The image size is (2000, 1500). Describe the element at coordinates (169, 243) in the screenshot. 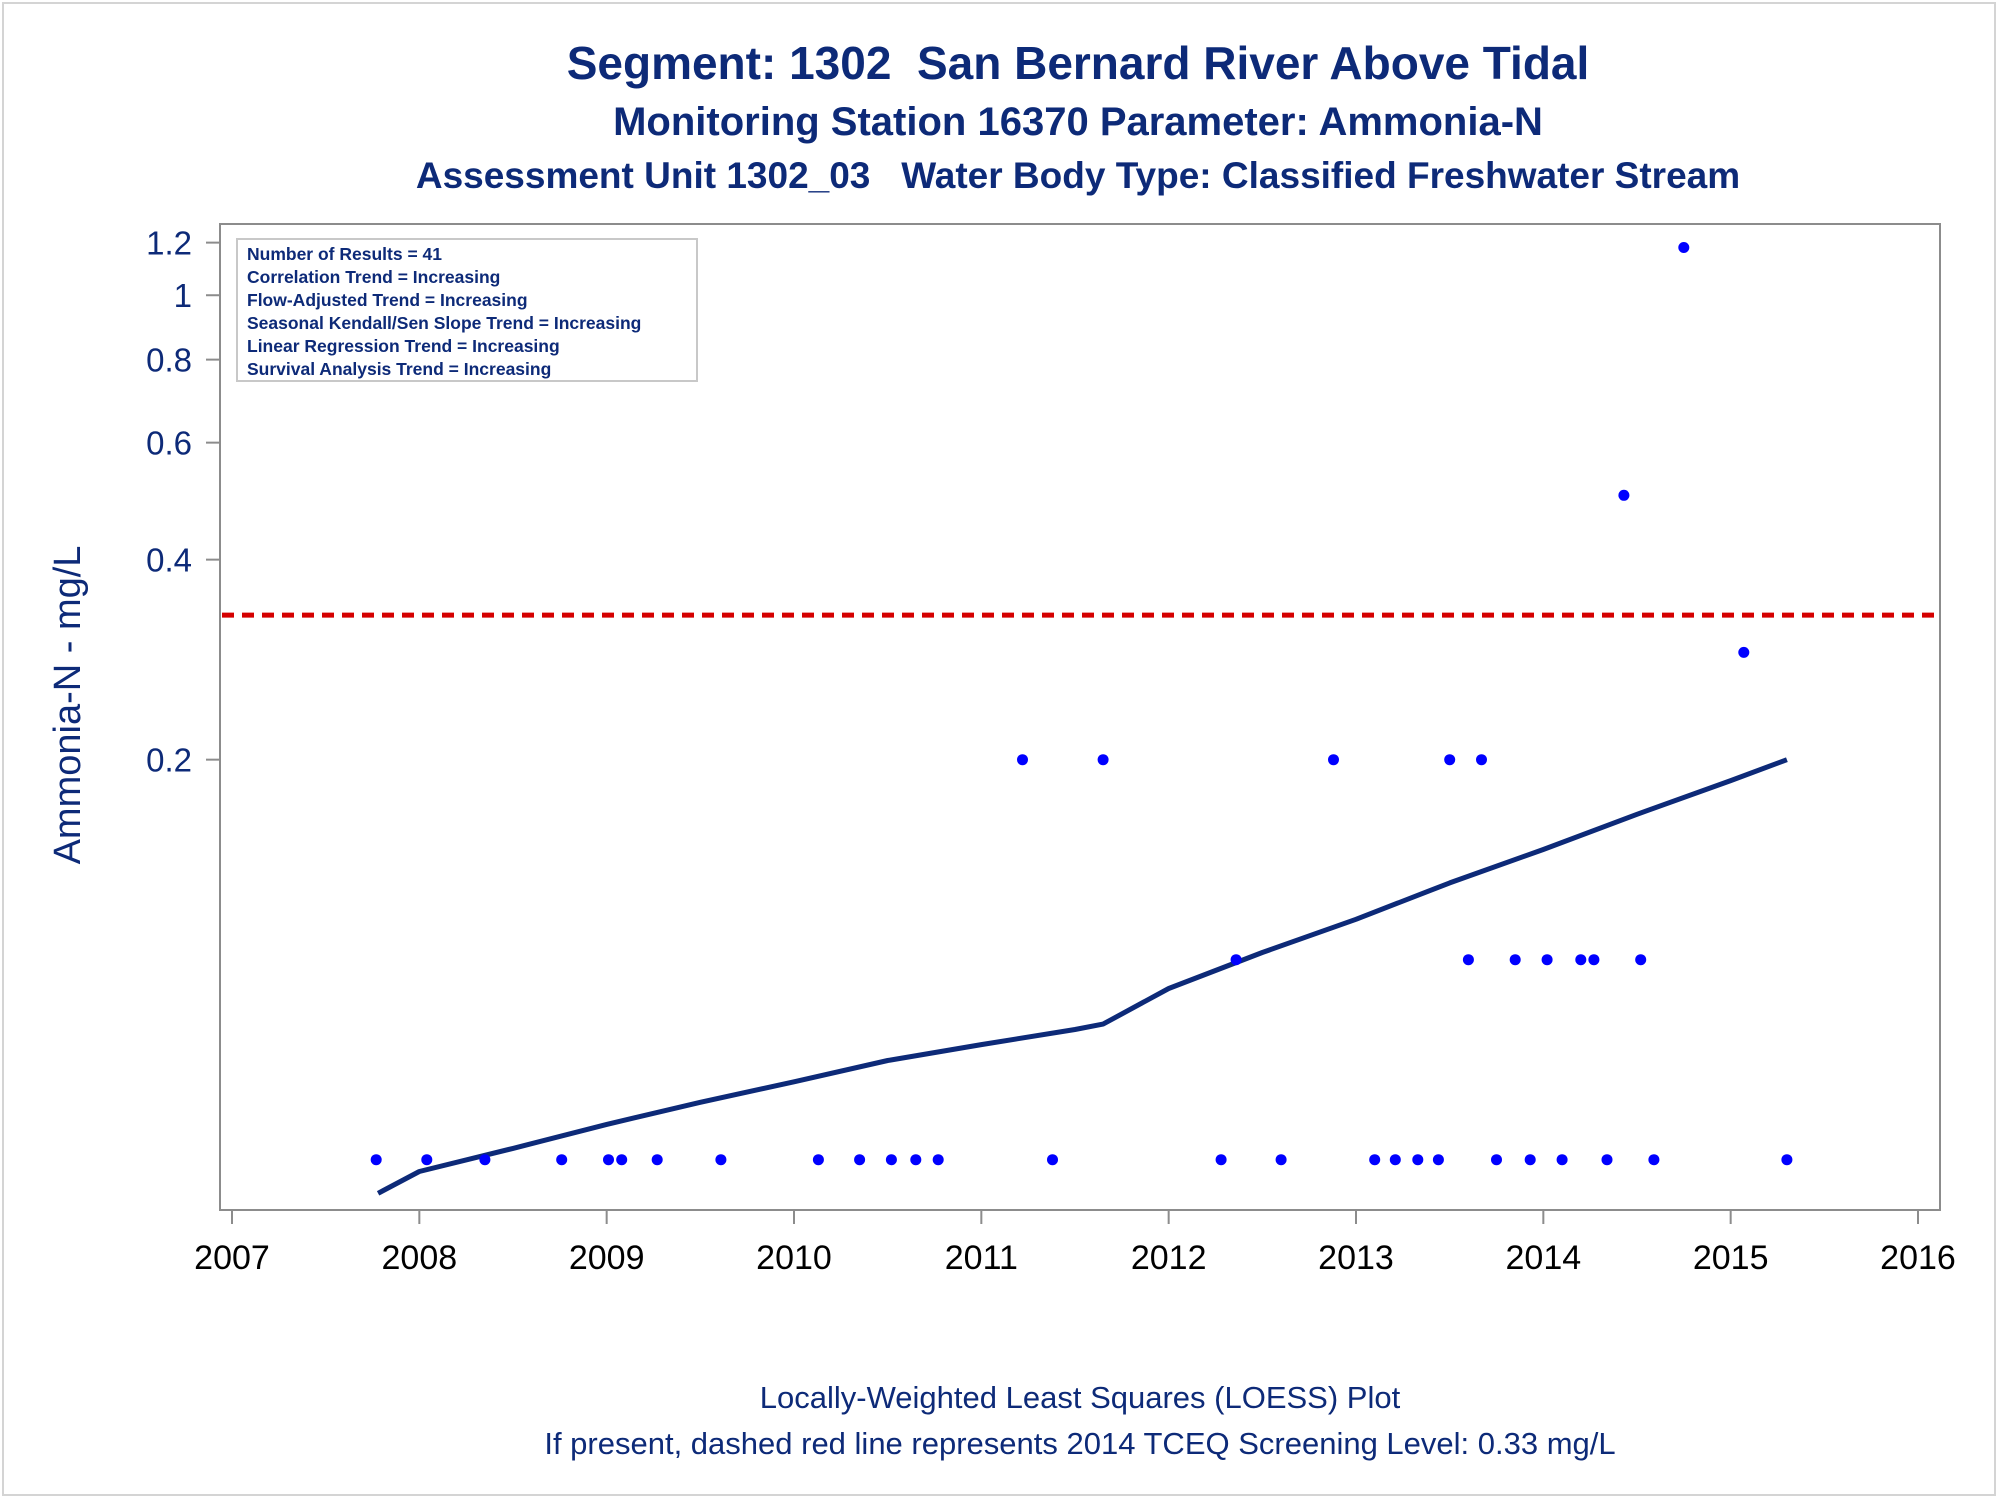

I see `y-tick-label: 1.2` at that location.